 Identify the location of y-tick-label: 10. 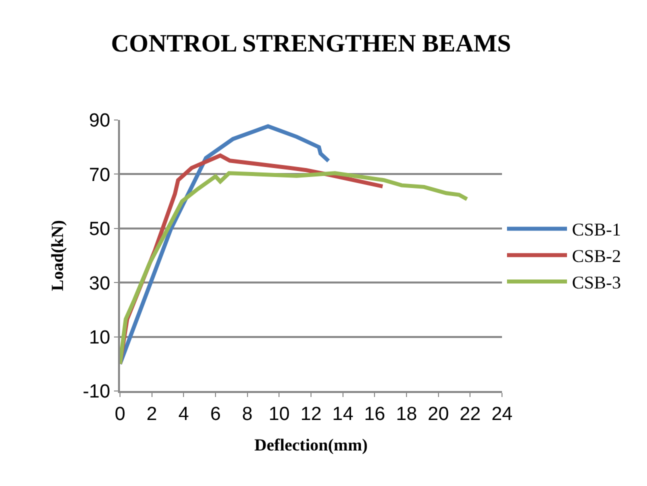
(99, 337).